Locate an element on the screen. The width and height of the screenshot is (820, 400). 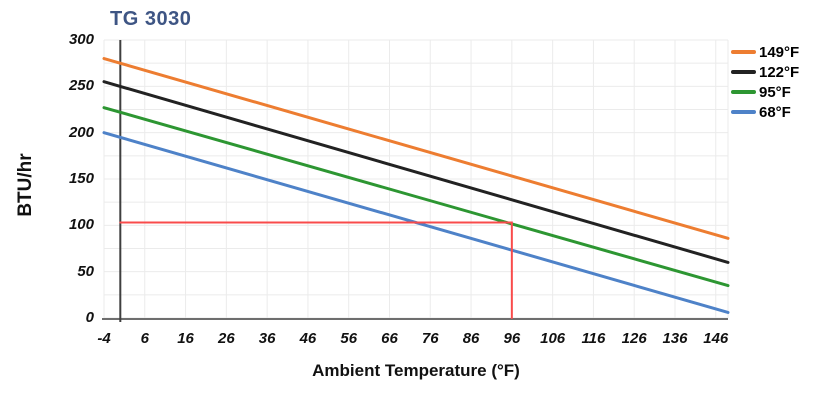
legend-label: 95°F is located at coordinates (775, 92).